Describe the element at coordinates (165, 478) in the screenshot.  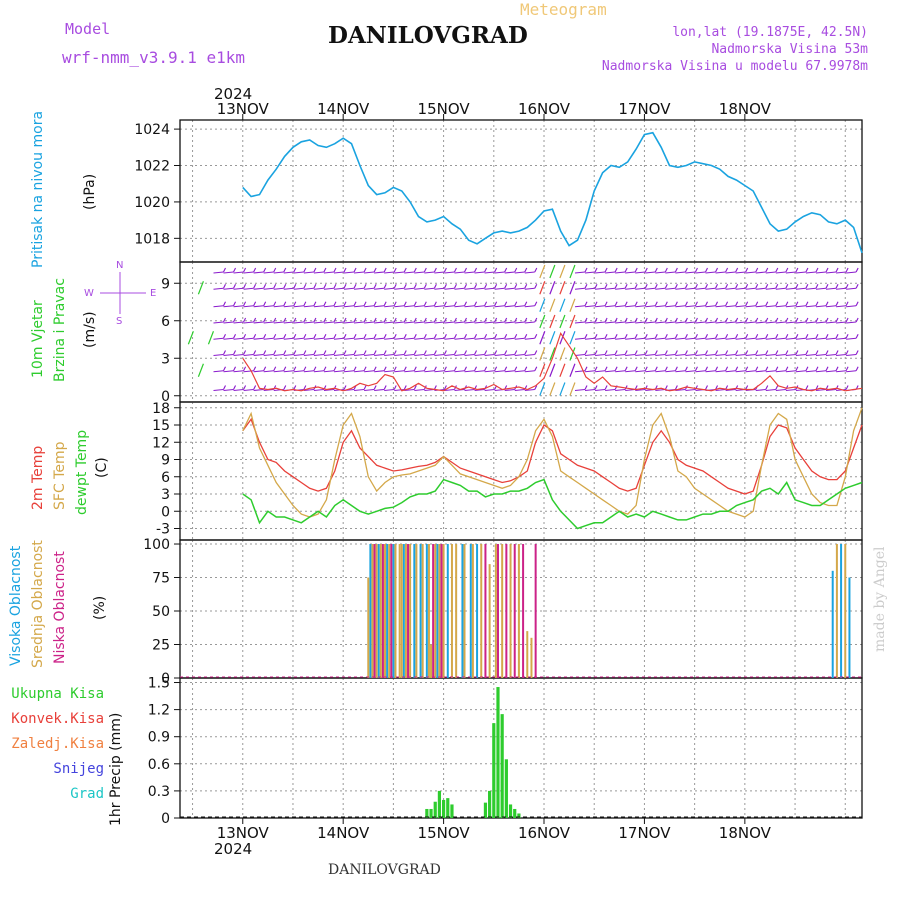
I see `y-tick-label: 6` at that location.